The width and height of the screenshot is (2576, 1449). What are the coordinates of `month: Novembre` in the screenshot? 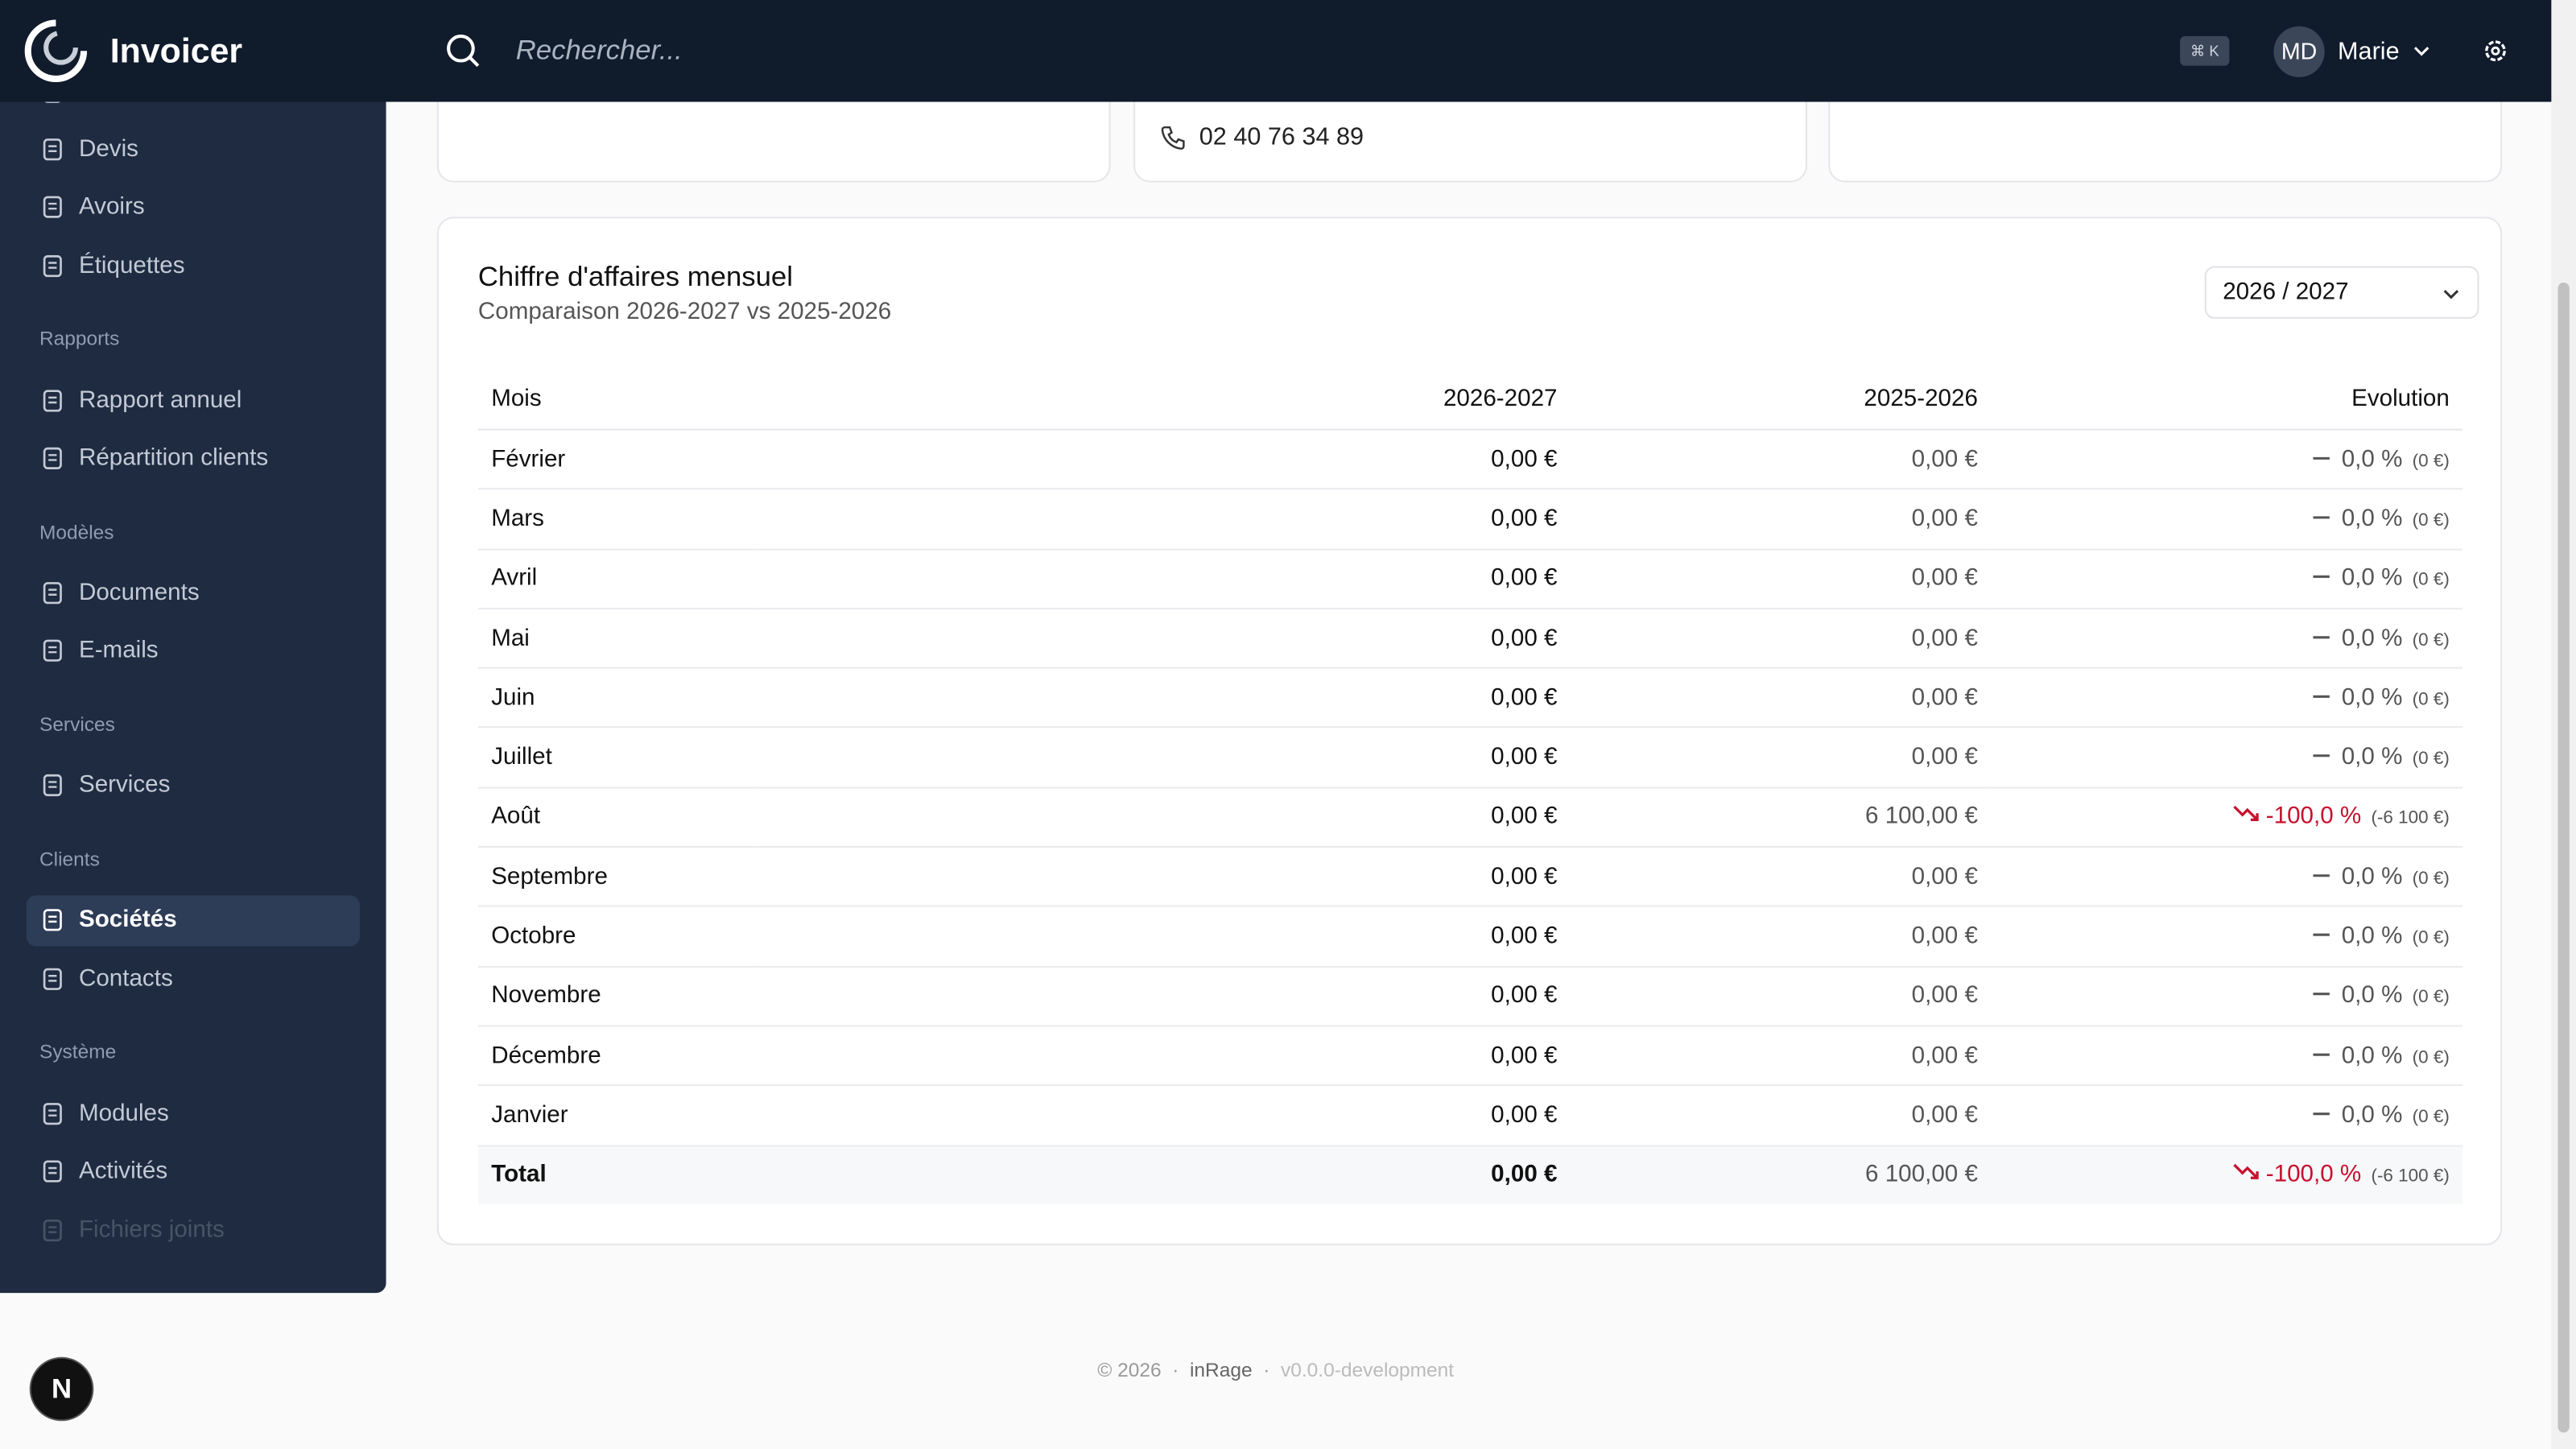 It's located at (616, 996).